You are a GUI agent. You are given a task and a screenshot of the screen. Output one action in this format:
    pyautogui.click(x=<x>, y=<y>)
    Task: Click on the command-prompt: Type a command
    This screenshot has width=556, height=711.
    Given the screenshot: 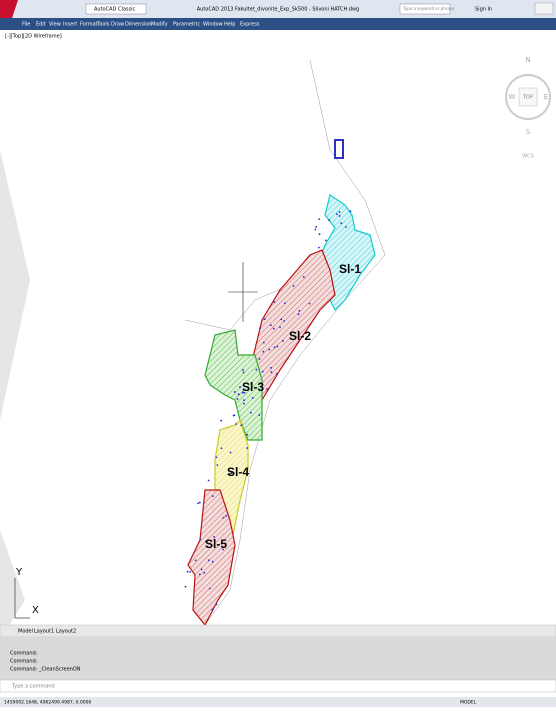 What is the action you would take?
    pyautogui.click(x=33, y=687)
    